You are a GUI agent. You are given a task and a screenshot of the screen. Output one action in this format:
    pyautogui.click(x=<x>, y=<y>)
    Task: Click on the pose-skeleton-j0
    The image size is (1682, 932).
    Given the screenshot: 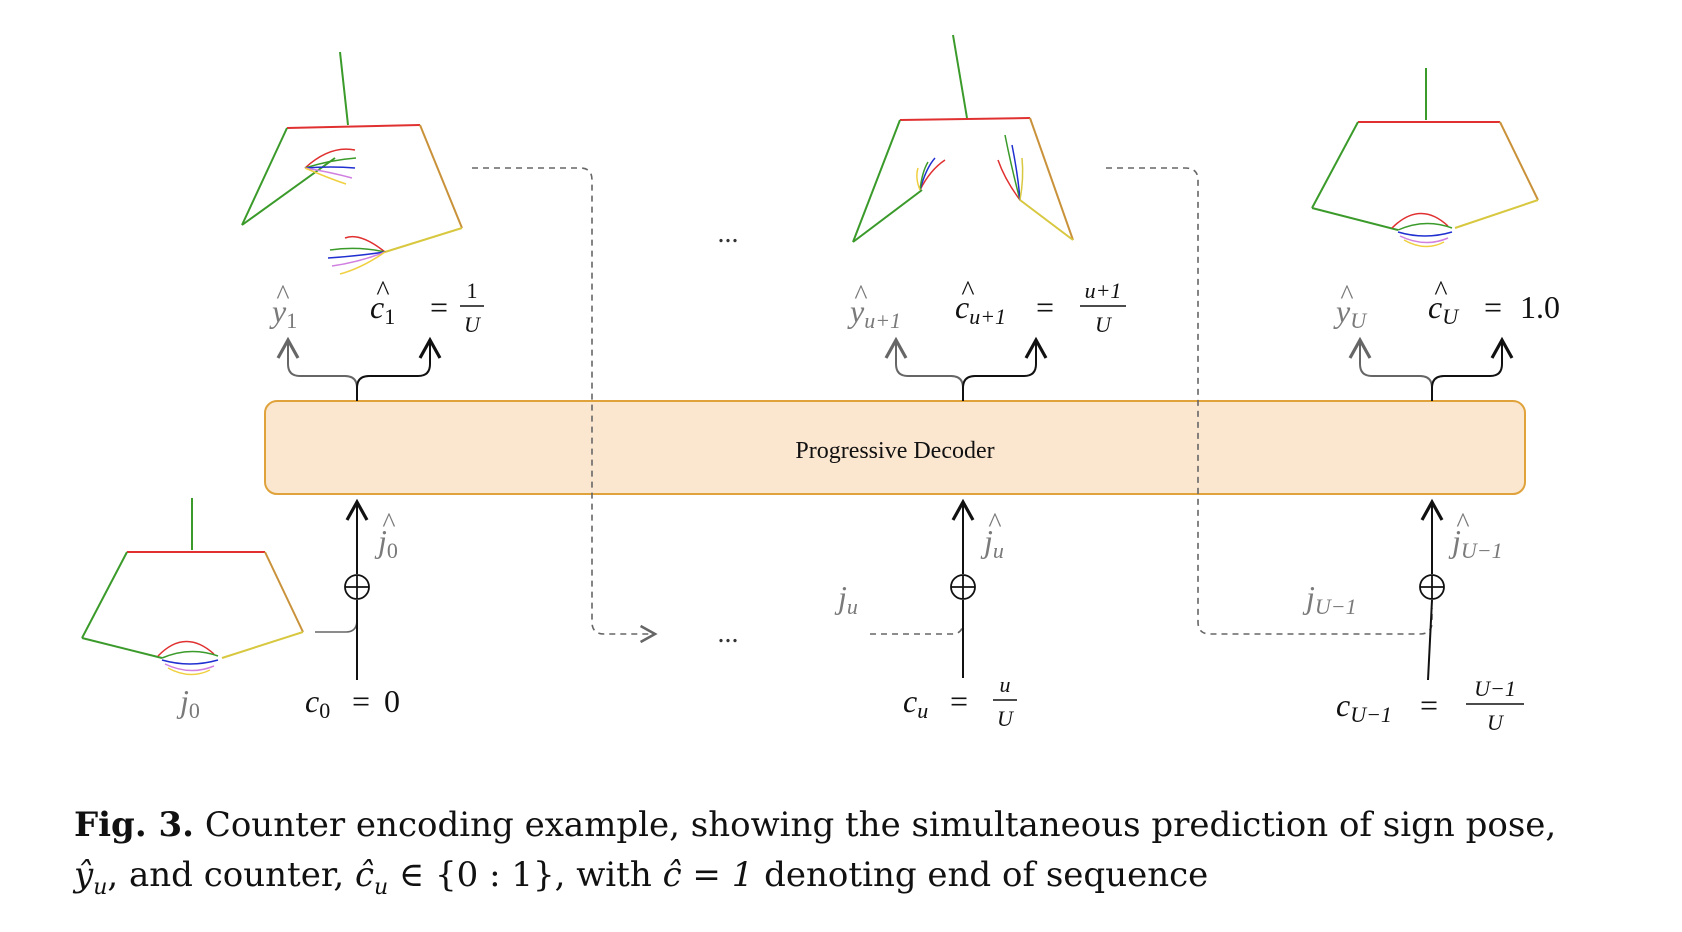 What is the action you would take?
    pyautogui.click(x=192, y=587)
    